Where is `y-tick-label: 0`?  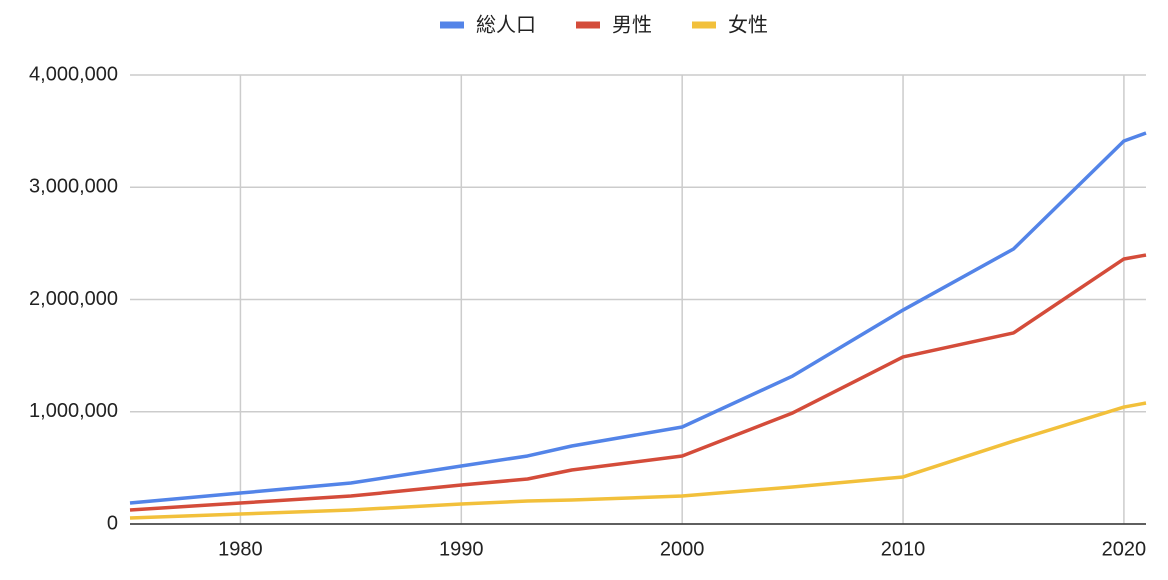 y-tick-label: 0 is located at coordinates (112, 523).